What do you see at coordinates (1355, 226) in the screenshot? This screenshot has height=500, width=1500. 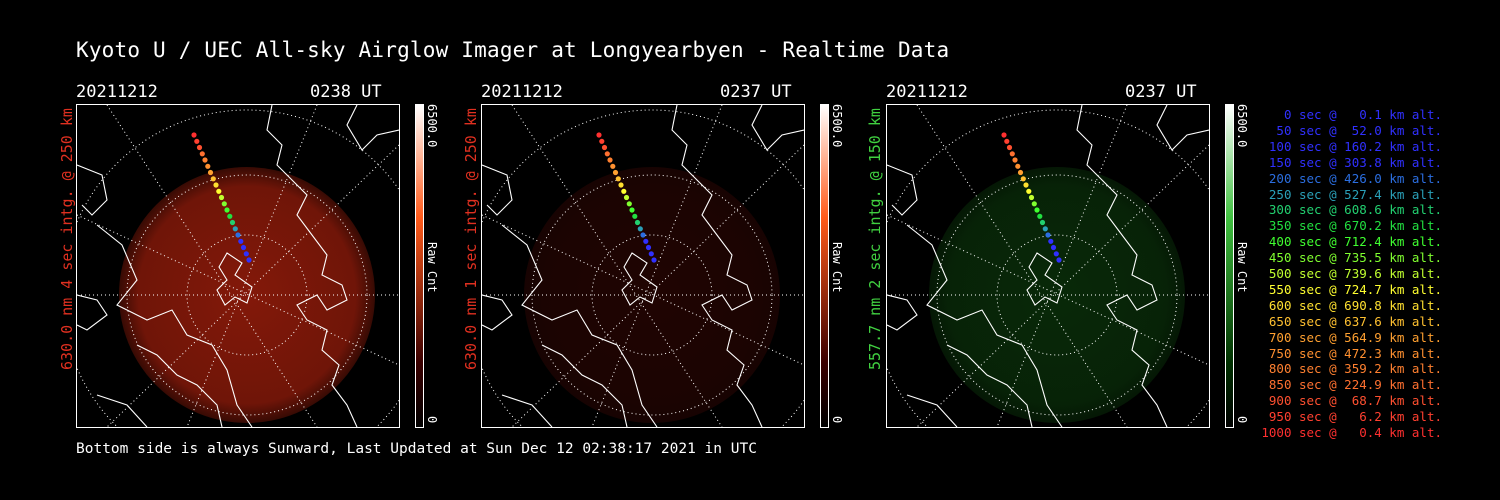 I see `legend-entry: 350 sec @ 670.2 km alt.` at bounding box center [1355, 226].